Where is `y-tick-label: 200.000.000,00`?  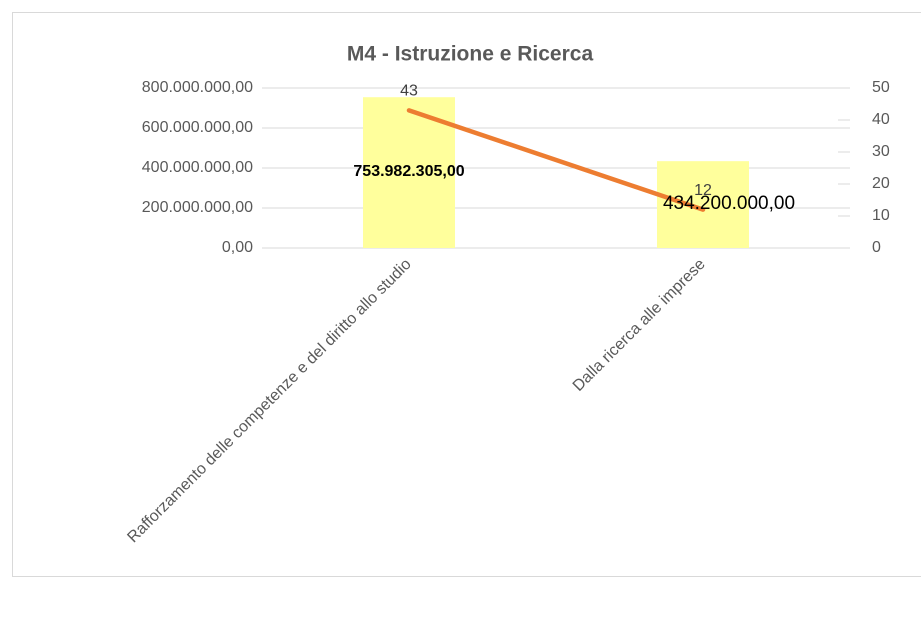
y-tick-label: 200.000.000,00 is located at coordinates (197, 207).